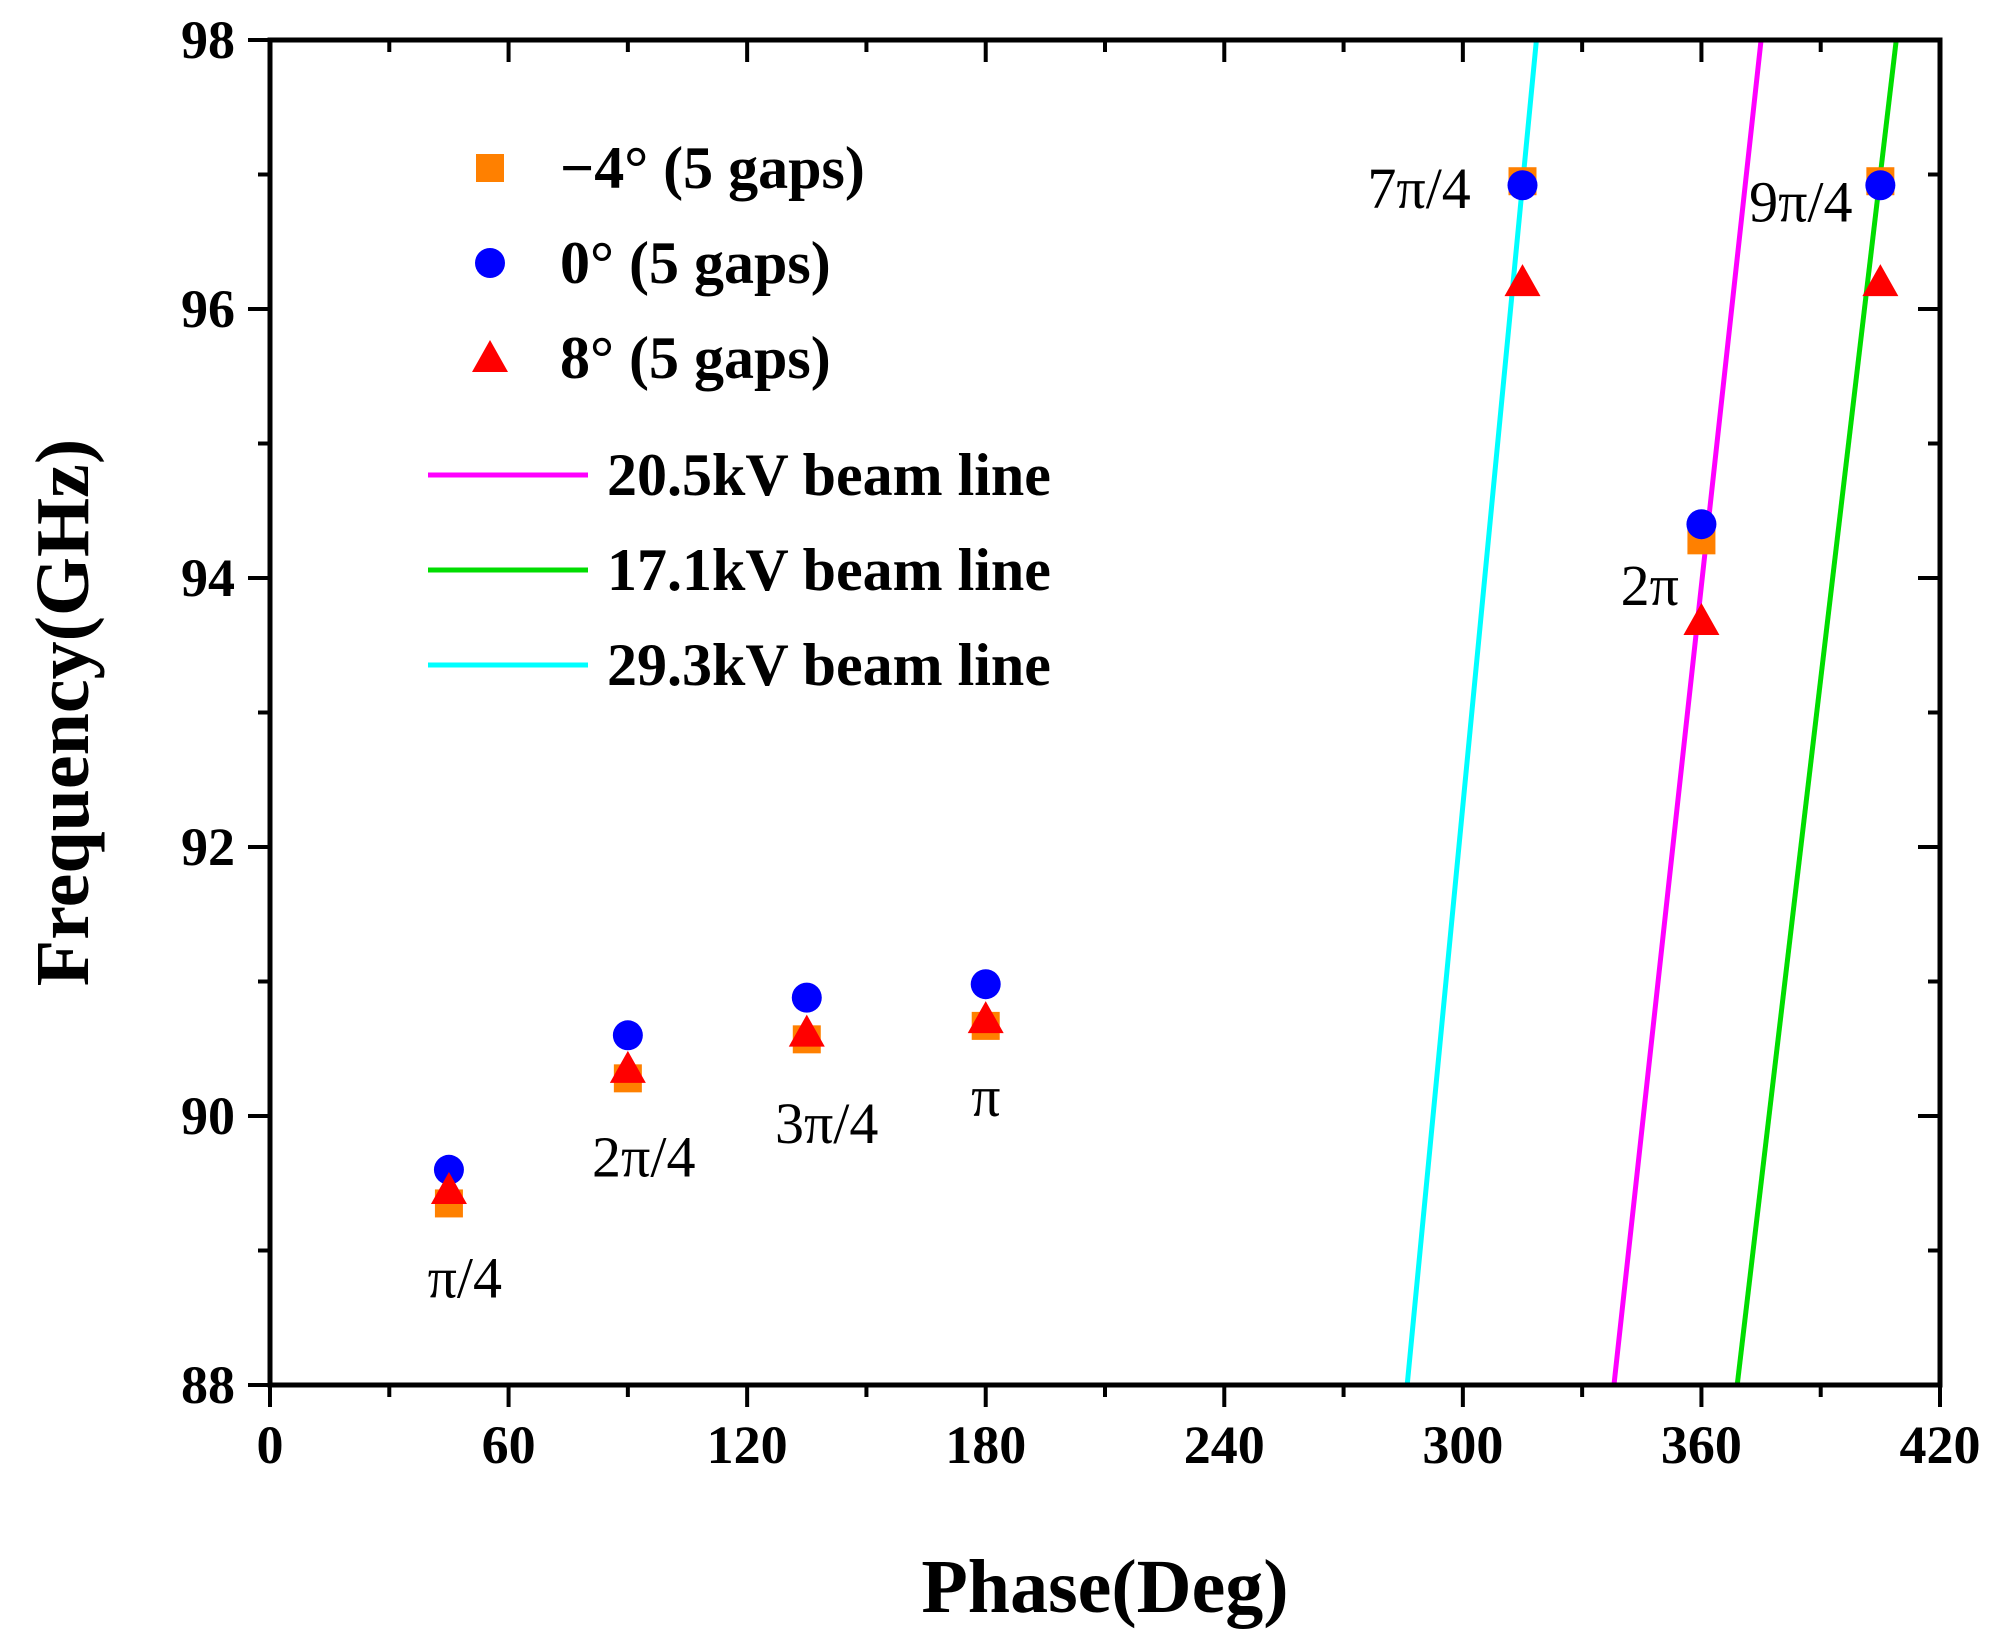  Describe the element at coordinates (1650, 585) in the screenshot. I see `annotation-label: 2π` at that location.